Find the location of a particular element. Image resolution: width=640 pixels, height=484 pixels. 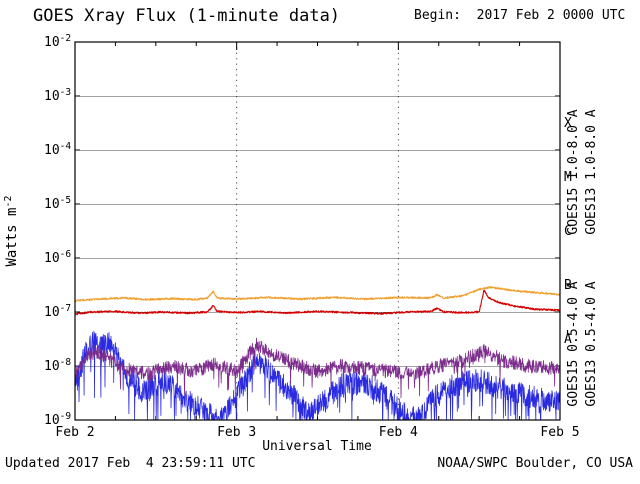

legend-goes15-long-label: GOES15 1.0-8.0 A is located at coordinates (573, 171).